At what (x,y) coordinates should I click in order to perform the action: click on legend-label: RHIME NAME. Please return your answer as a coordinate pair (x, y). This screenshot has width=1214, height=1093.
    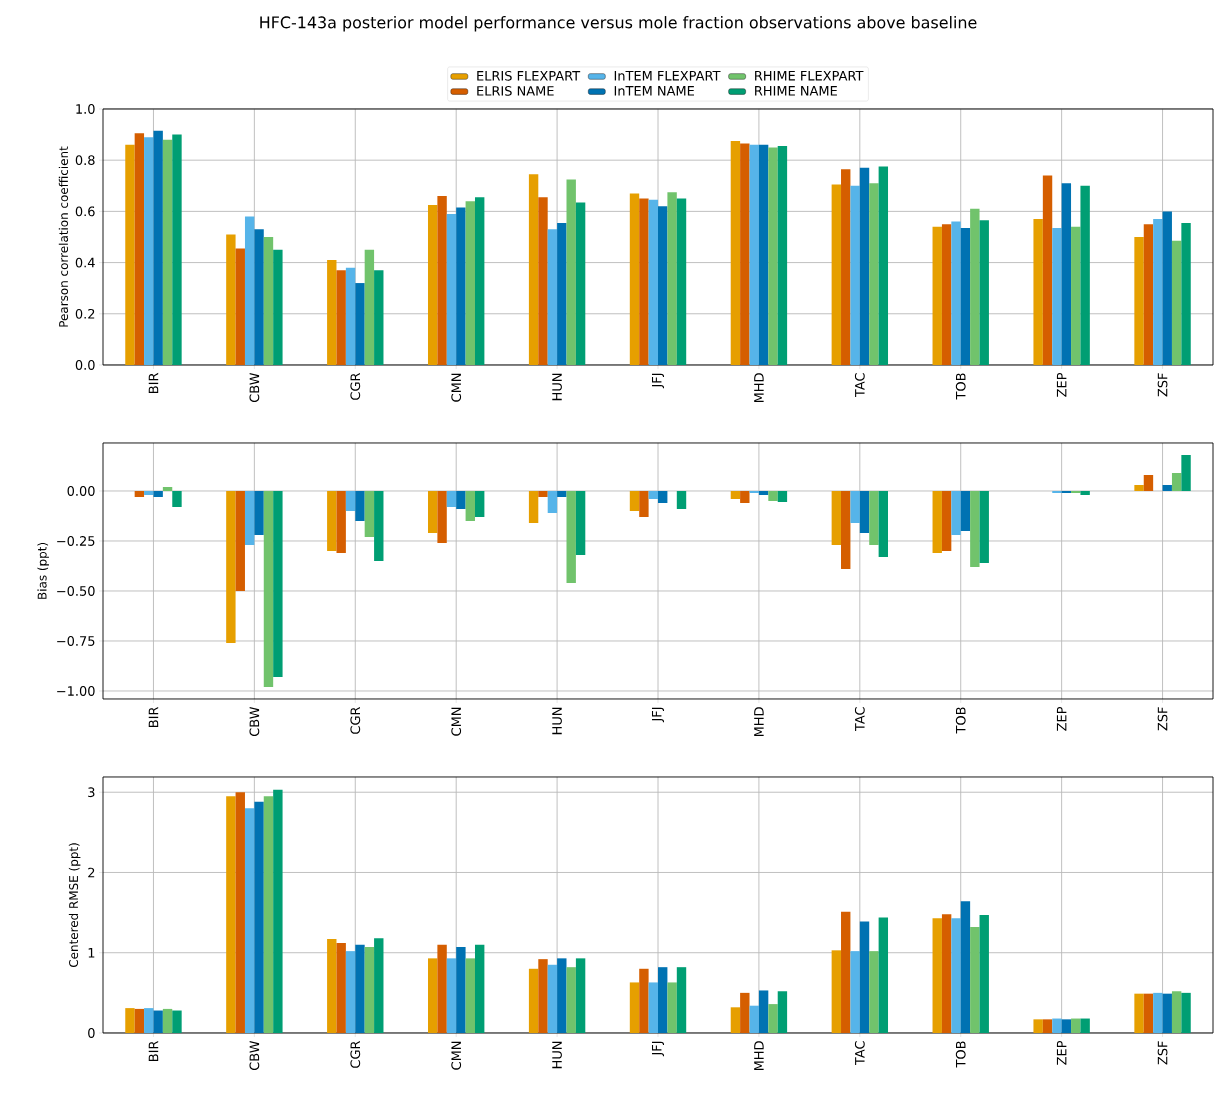
    Looking at the image, I should click on (796, 91).